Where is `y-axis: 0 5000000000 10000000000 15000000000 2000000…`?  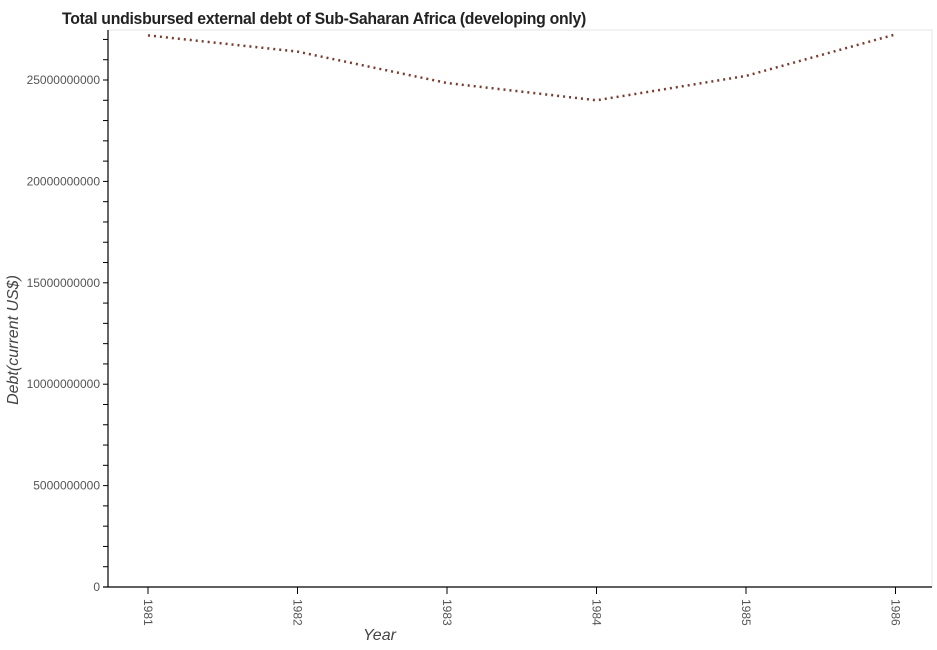 y-axis: 0 5000000000 10000000000 15000000000 2000000… is located at coordinates (68, 312).